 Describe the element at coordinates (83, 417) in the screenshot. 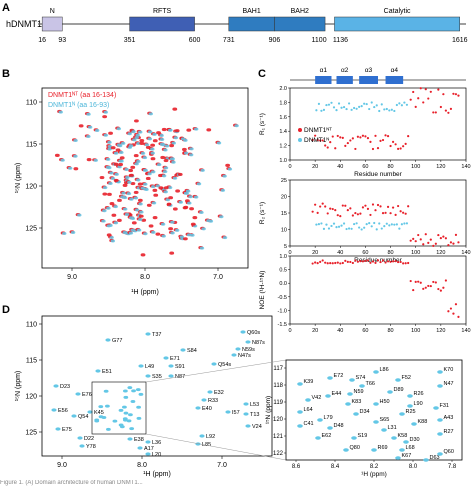

I see `peak-label: Q54` at that location.